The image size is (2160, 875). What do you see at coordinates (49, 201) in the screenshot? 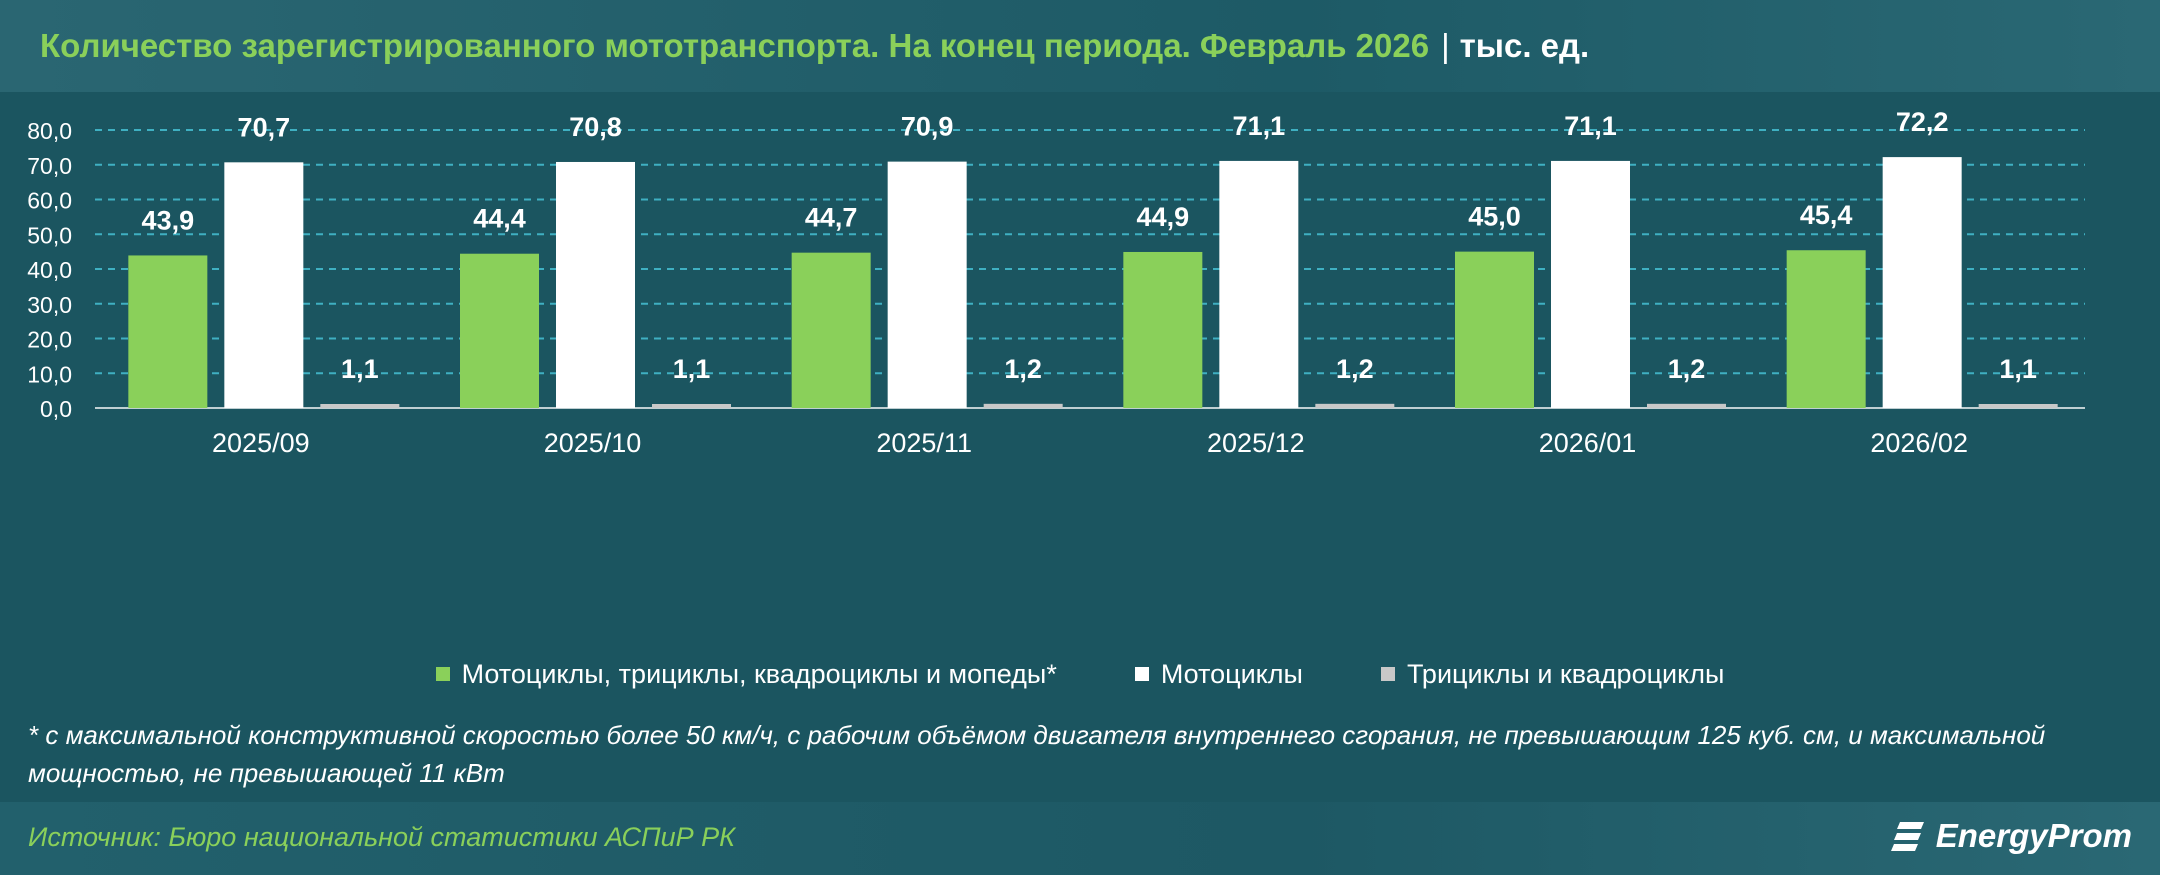
I see `y-tick-label: 60,0` at bounding box center [49, 201].